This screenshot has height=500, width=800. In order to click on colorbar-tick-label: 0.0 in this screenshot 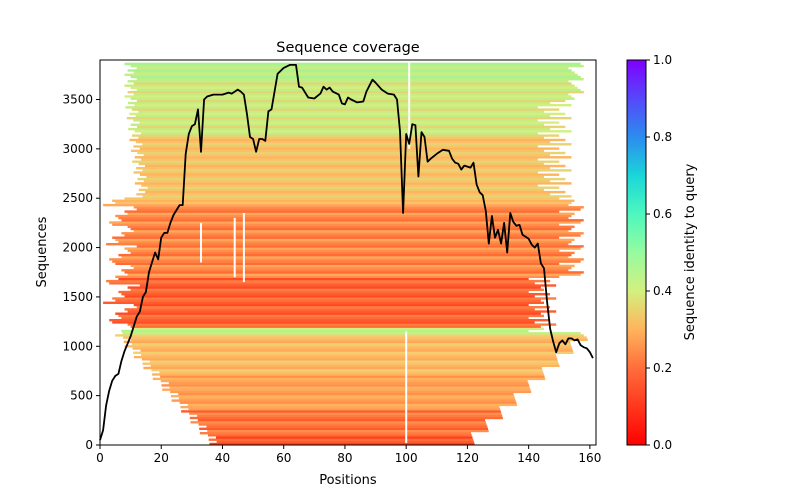, I will do `click(662, 445)`.